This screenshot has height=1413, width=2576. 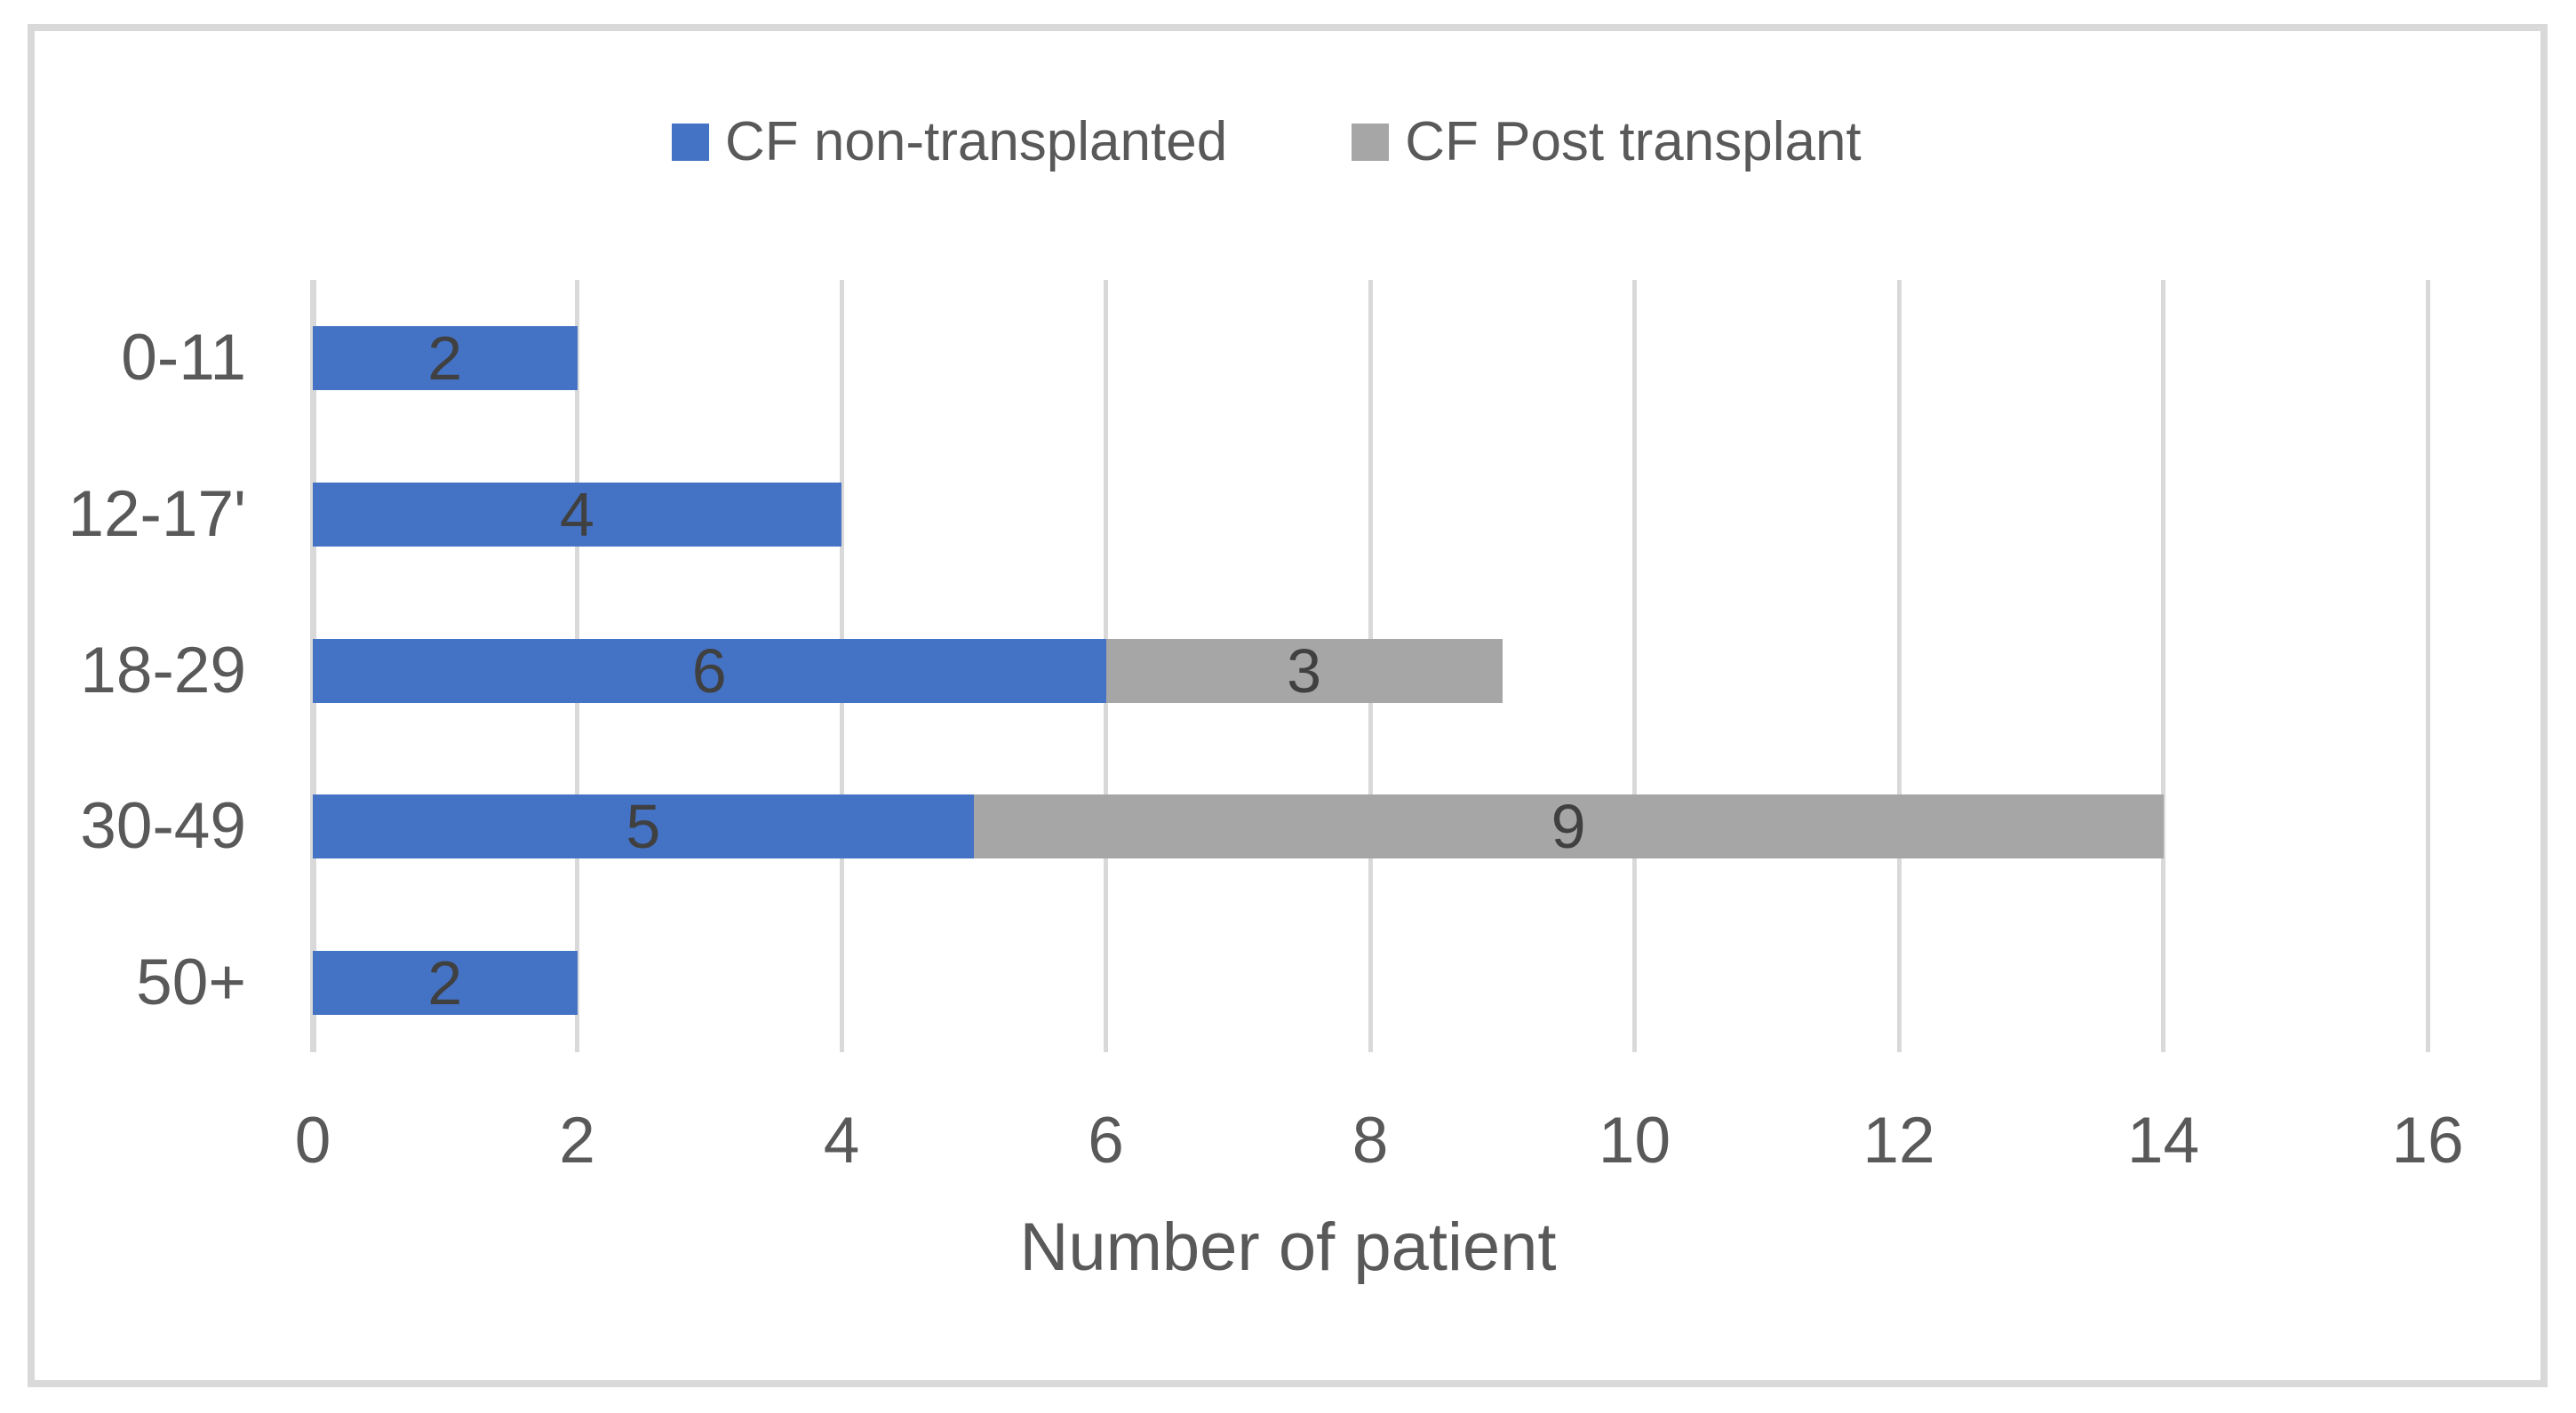 I want to click on legend-label-cf-non-transplanted: CF non-transplanted, so click(x=977, y=141).